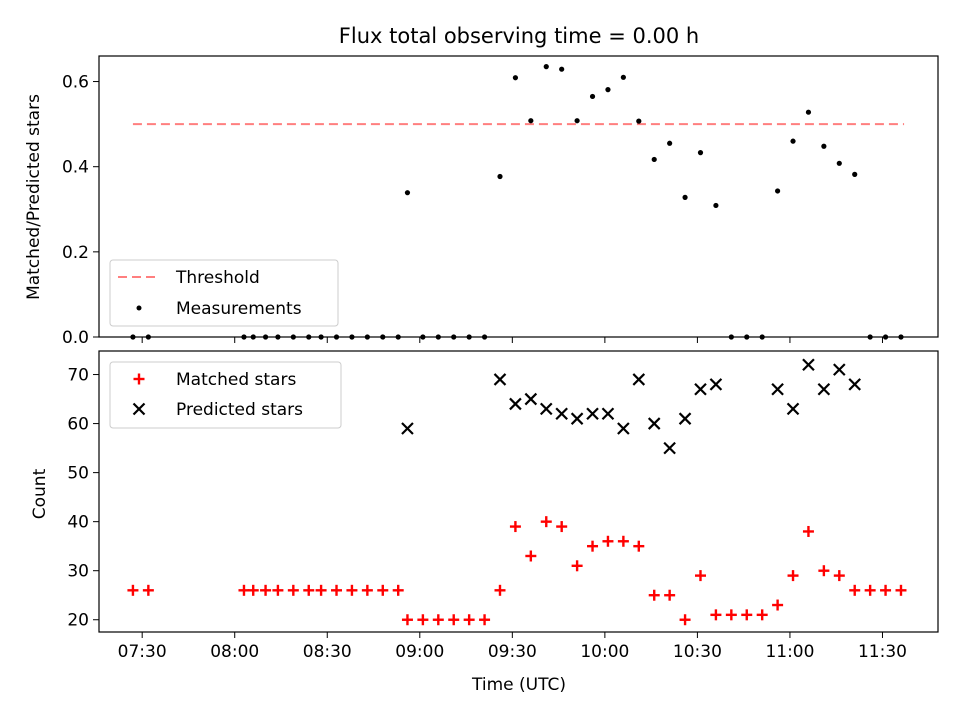  Describe the element at coordinates (327, 652) in the screenshot. I see `count-x-tick-label: 08:30` at that location.